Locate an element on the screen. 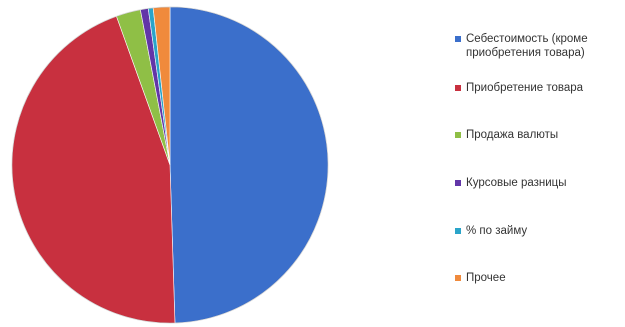  legend-item-loan-interest: % по займу is located at coordinates (491, 231).